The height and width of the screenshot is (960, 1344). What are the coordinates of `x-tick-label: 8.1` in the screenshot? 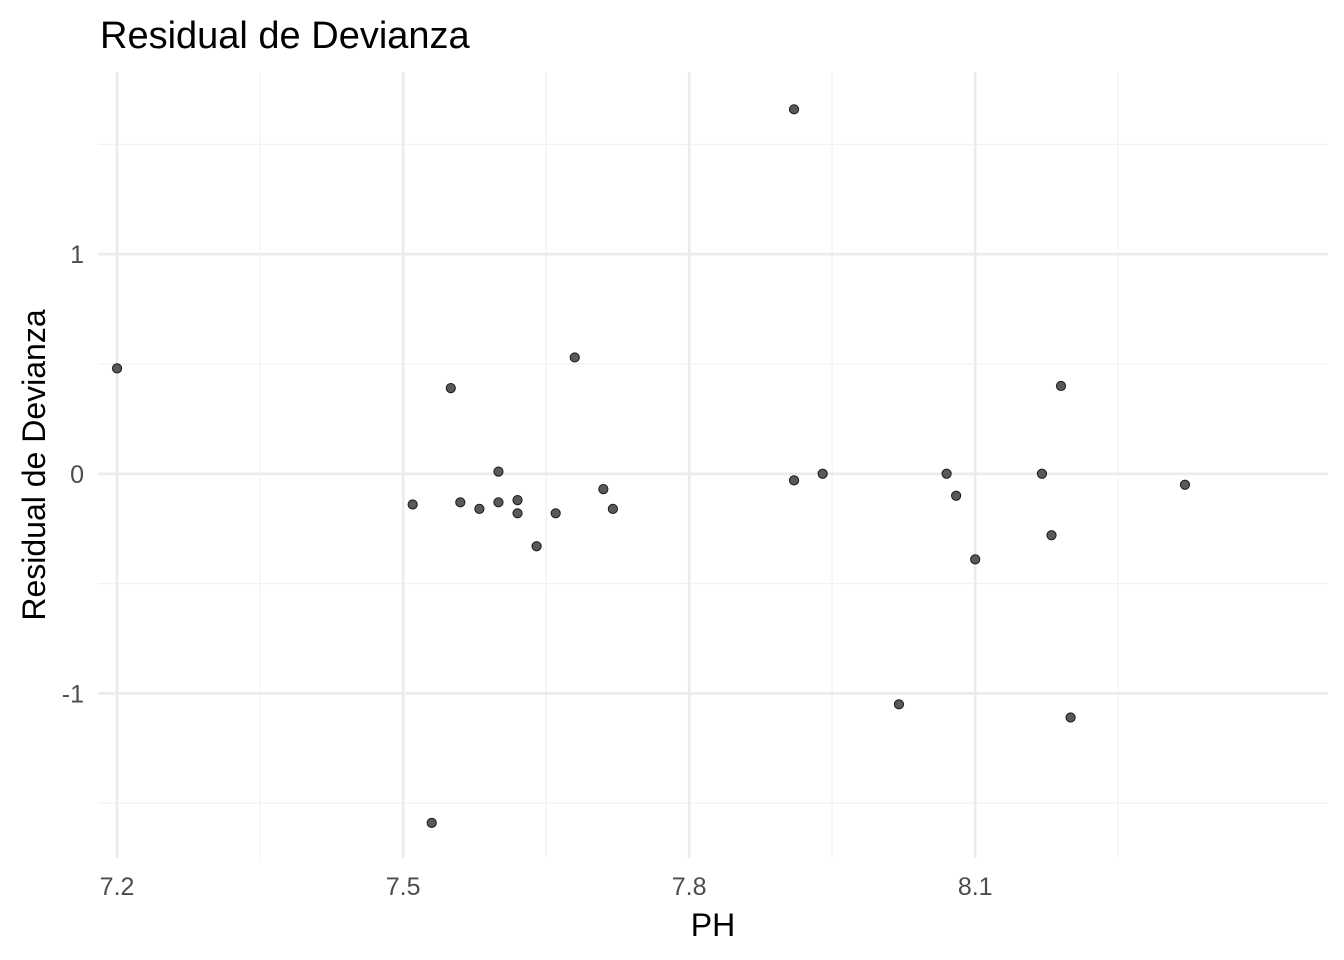 It's located at (975, 887).